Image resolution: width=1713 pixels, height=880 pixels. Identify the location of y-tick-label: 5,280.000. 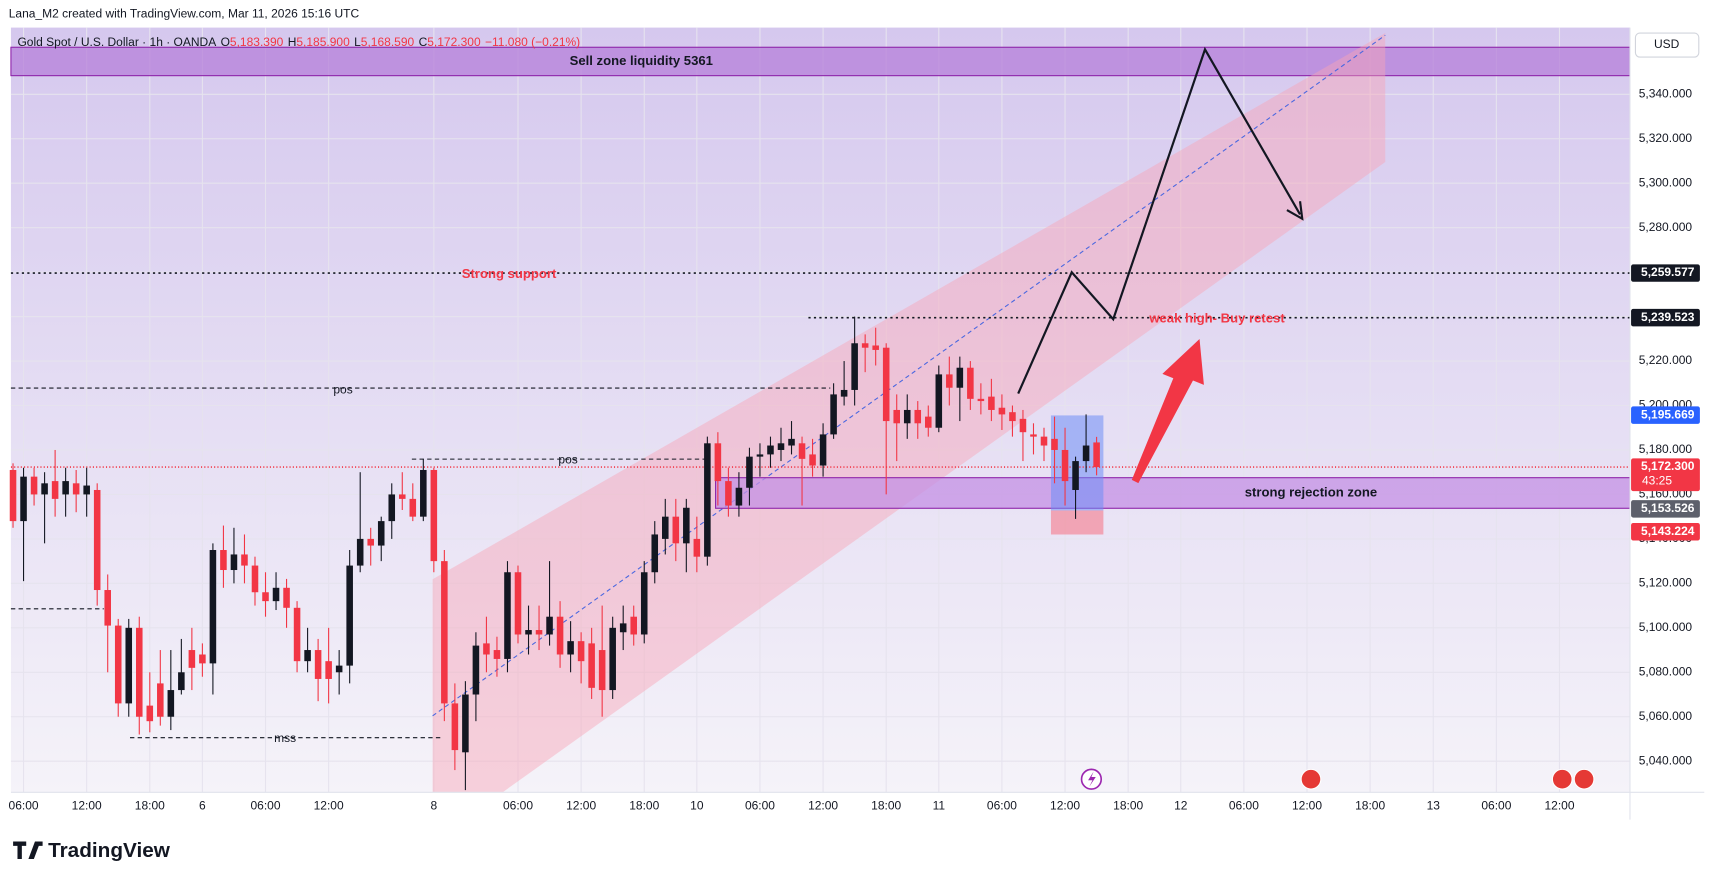
(1666, 227).